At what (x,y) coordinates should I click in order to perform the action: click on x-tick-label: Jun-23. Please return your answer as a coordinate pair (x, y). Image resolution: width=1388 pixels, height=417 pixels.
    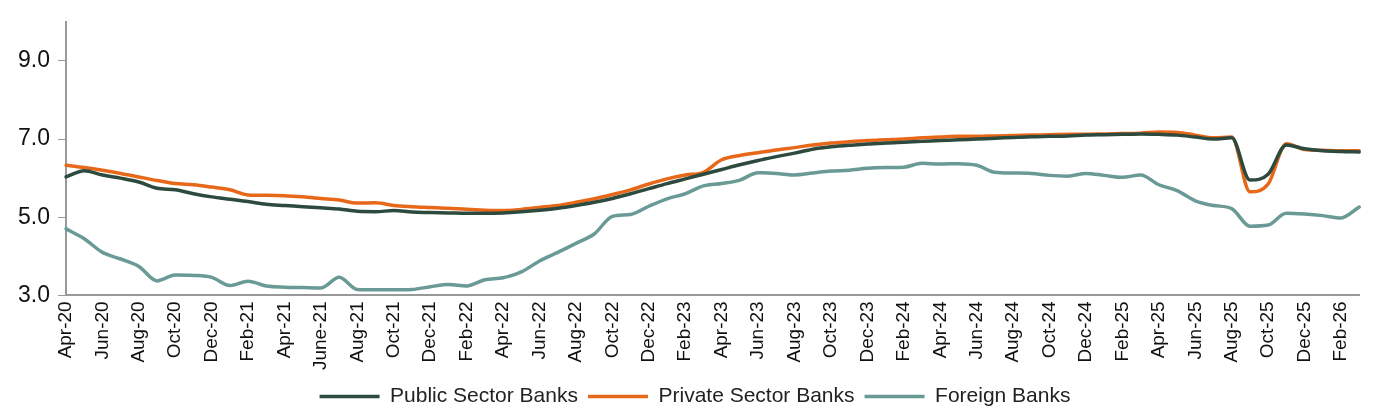
    Looking at the image, I should click on (757, 330).